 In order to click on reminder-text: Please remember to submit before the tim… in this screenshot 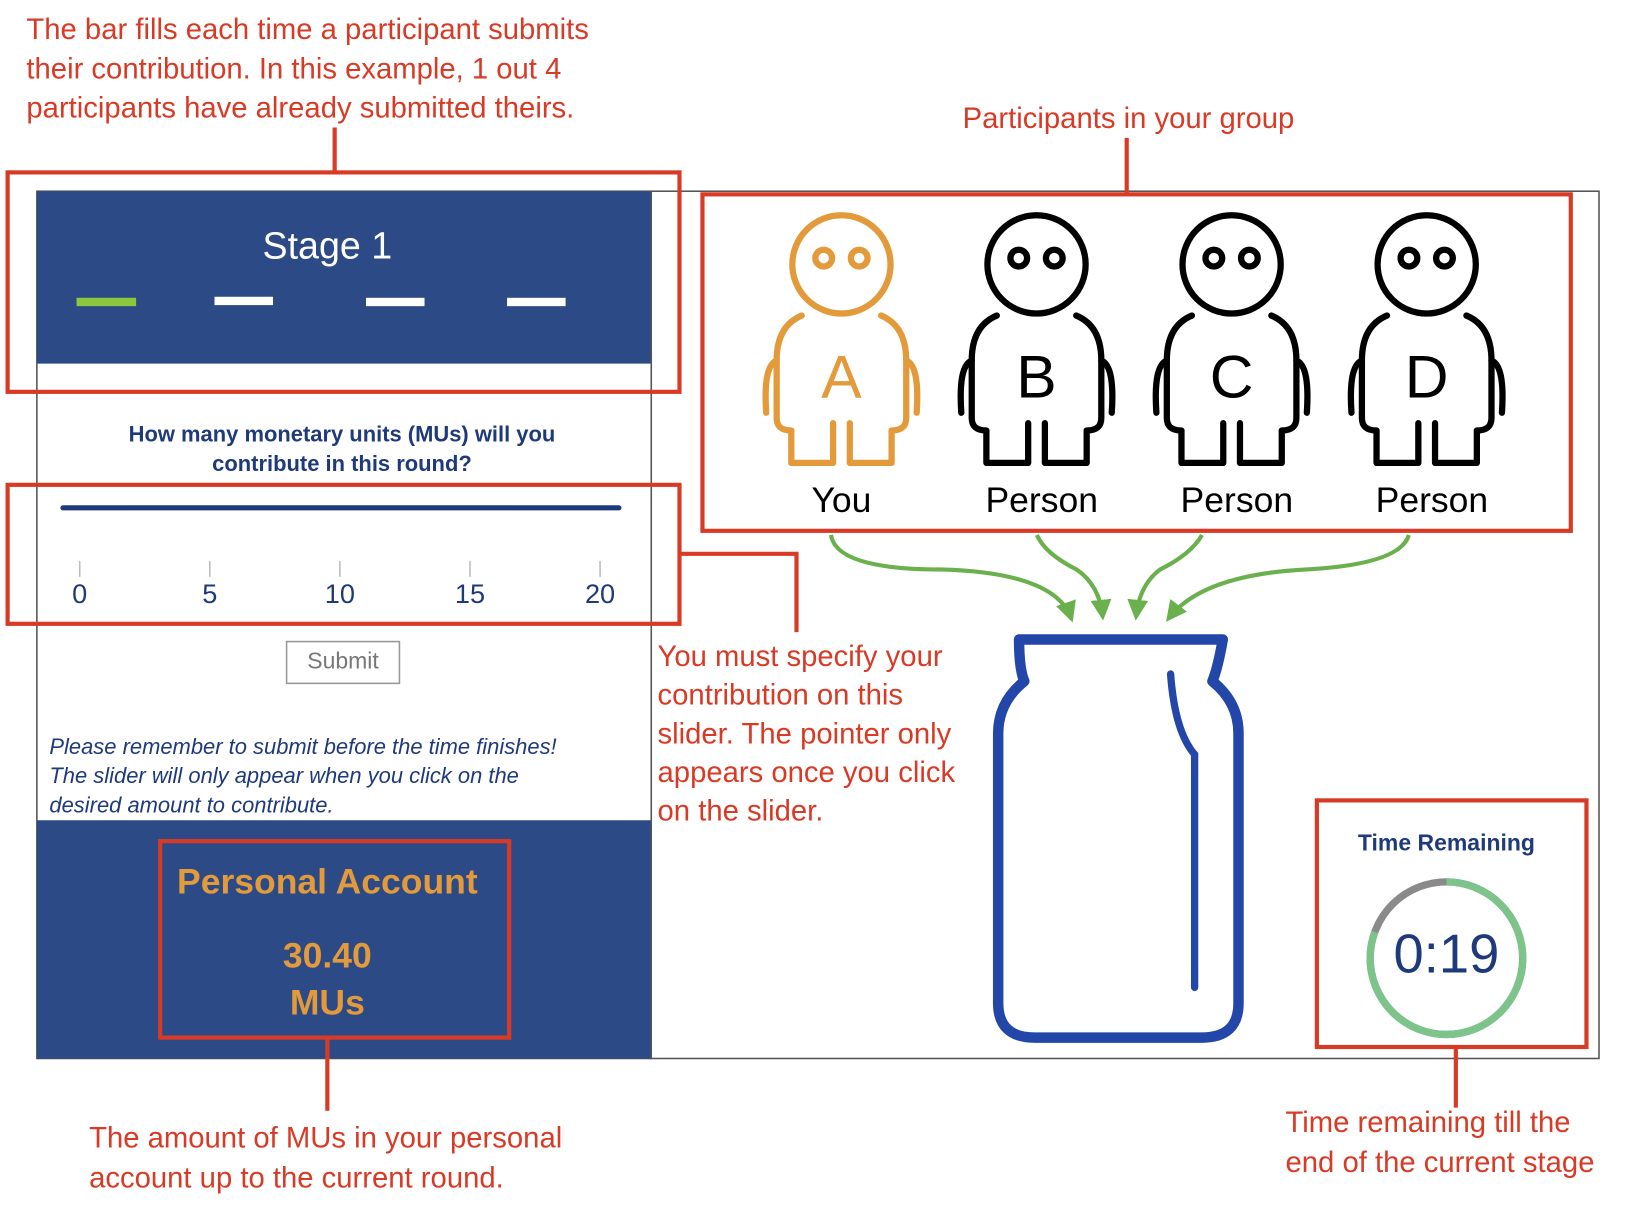, I will do `click(302, 746)`.